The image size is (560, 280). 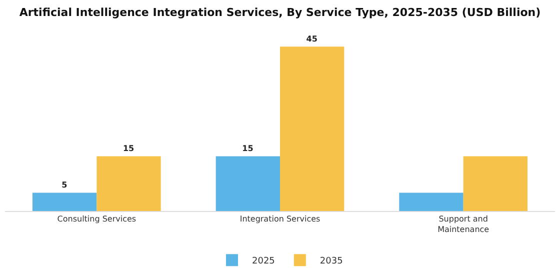 What do you see at coordinates (312, 39) in the screenshot?
I see `data-label: 45` at bounding box center [312, 39].